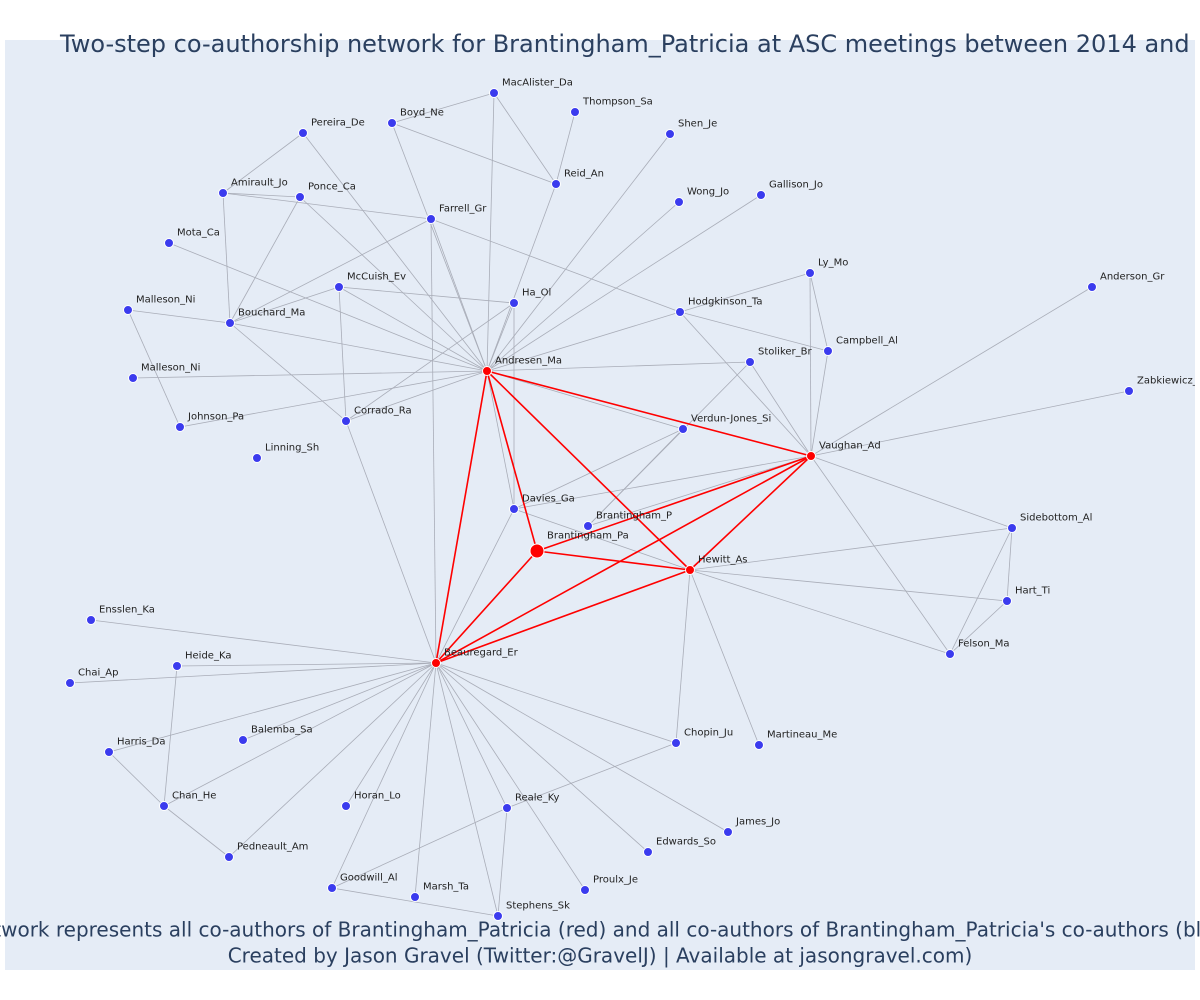 The image size is (1200, 1000). What do you see at coordinates (208, 655) in the screenshot?
I see `node-label: Heide_Ka` at bounding box center [208, 655].